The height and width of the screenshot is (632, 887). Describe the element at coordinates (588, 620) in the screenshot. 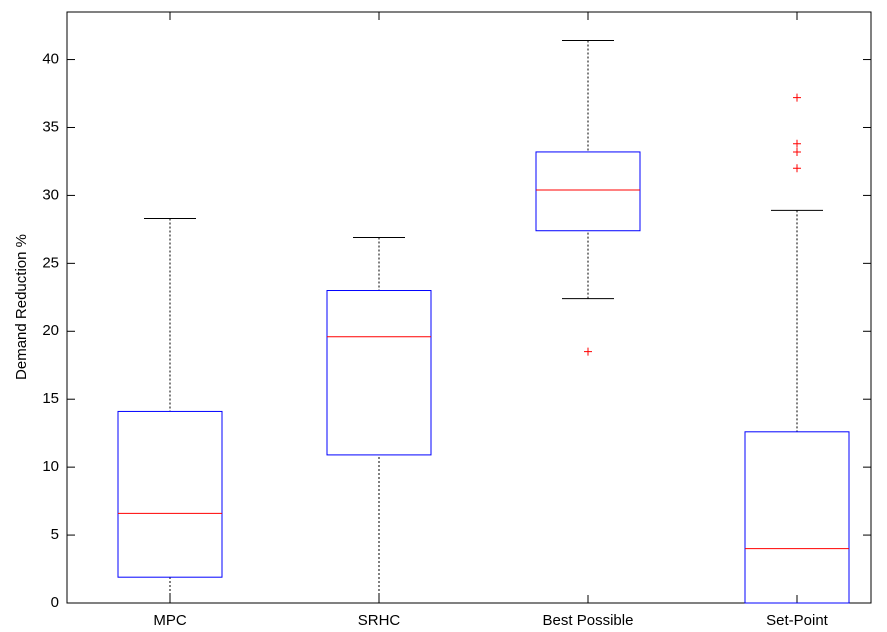

I see `x-tick-label: Best Possible` at that location.